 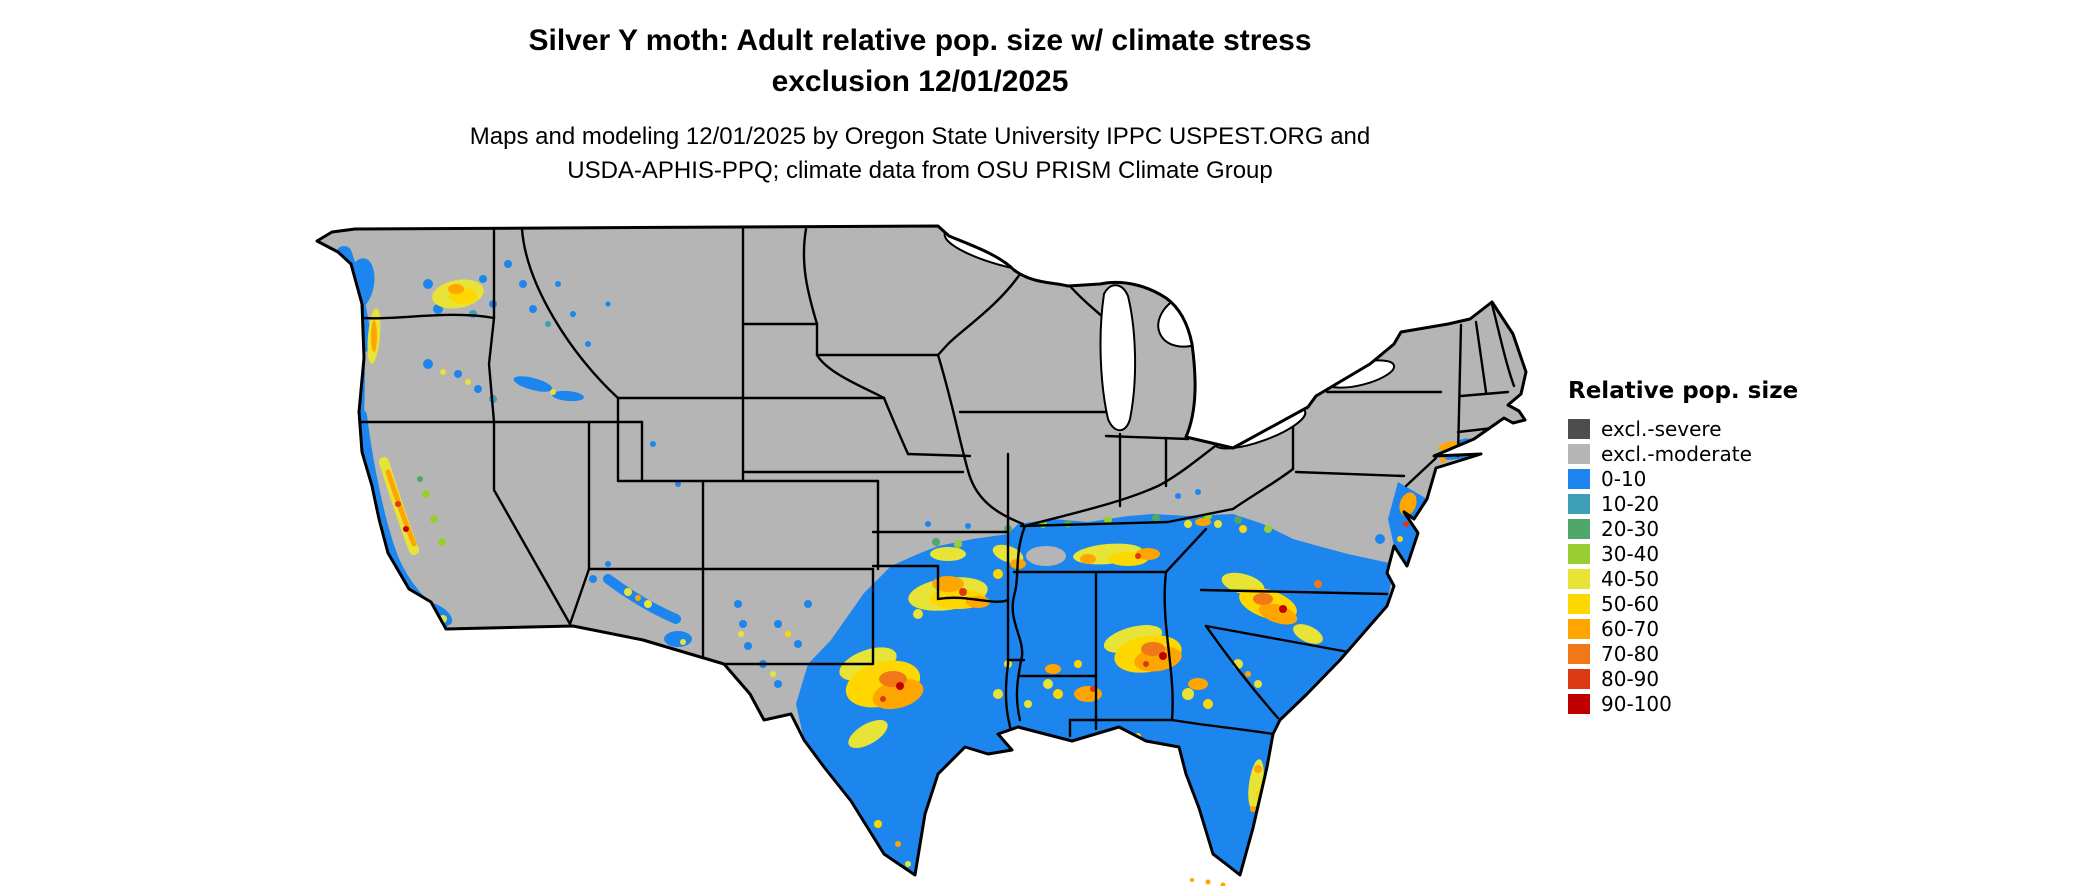 What do you see at coordinates (1624, 478) in the screenshot?
I see `legend-label: 0-10` at bounding box center [1624, 478].